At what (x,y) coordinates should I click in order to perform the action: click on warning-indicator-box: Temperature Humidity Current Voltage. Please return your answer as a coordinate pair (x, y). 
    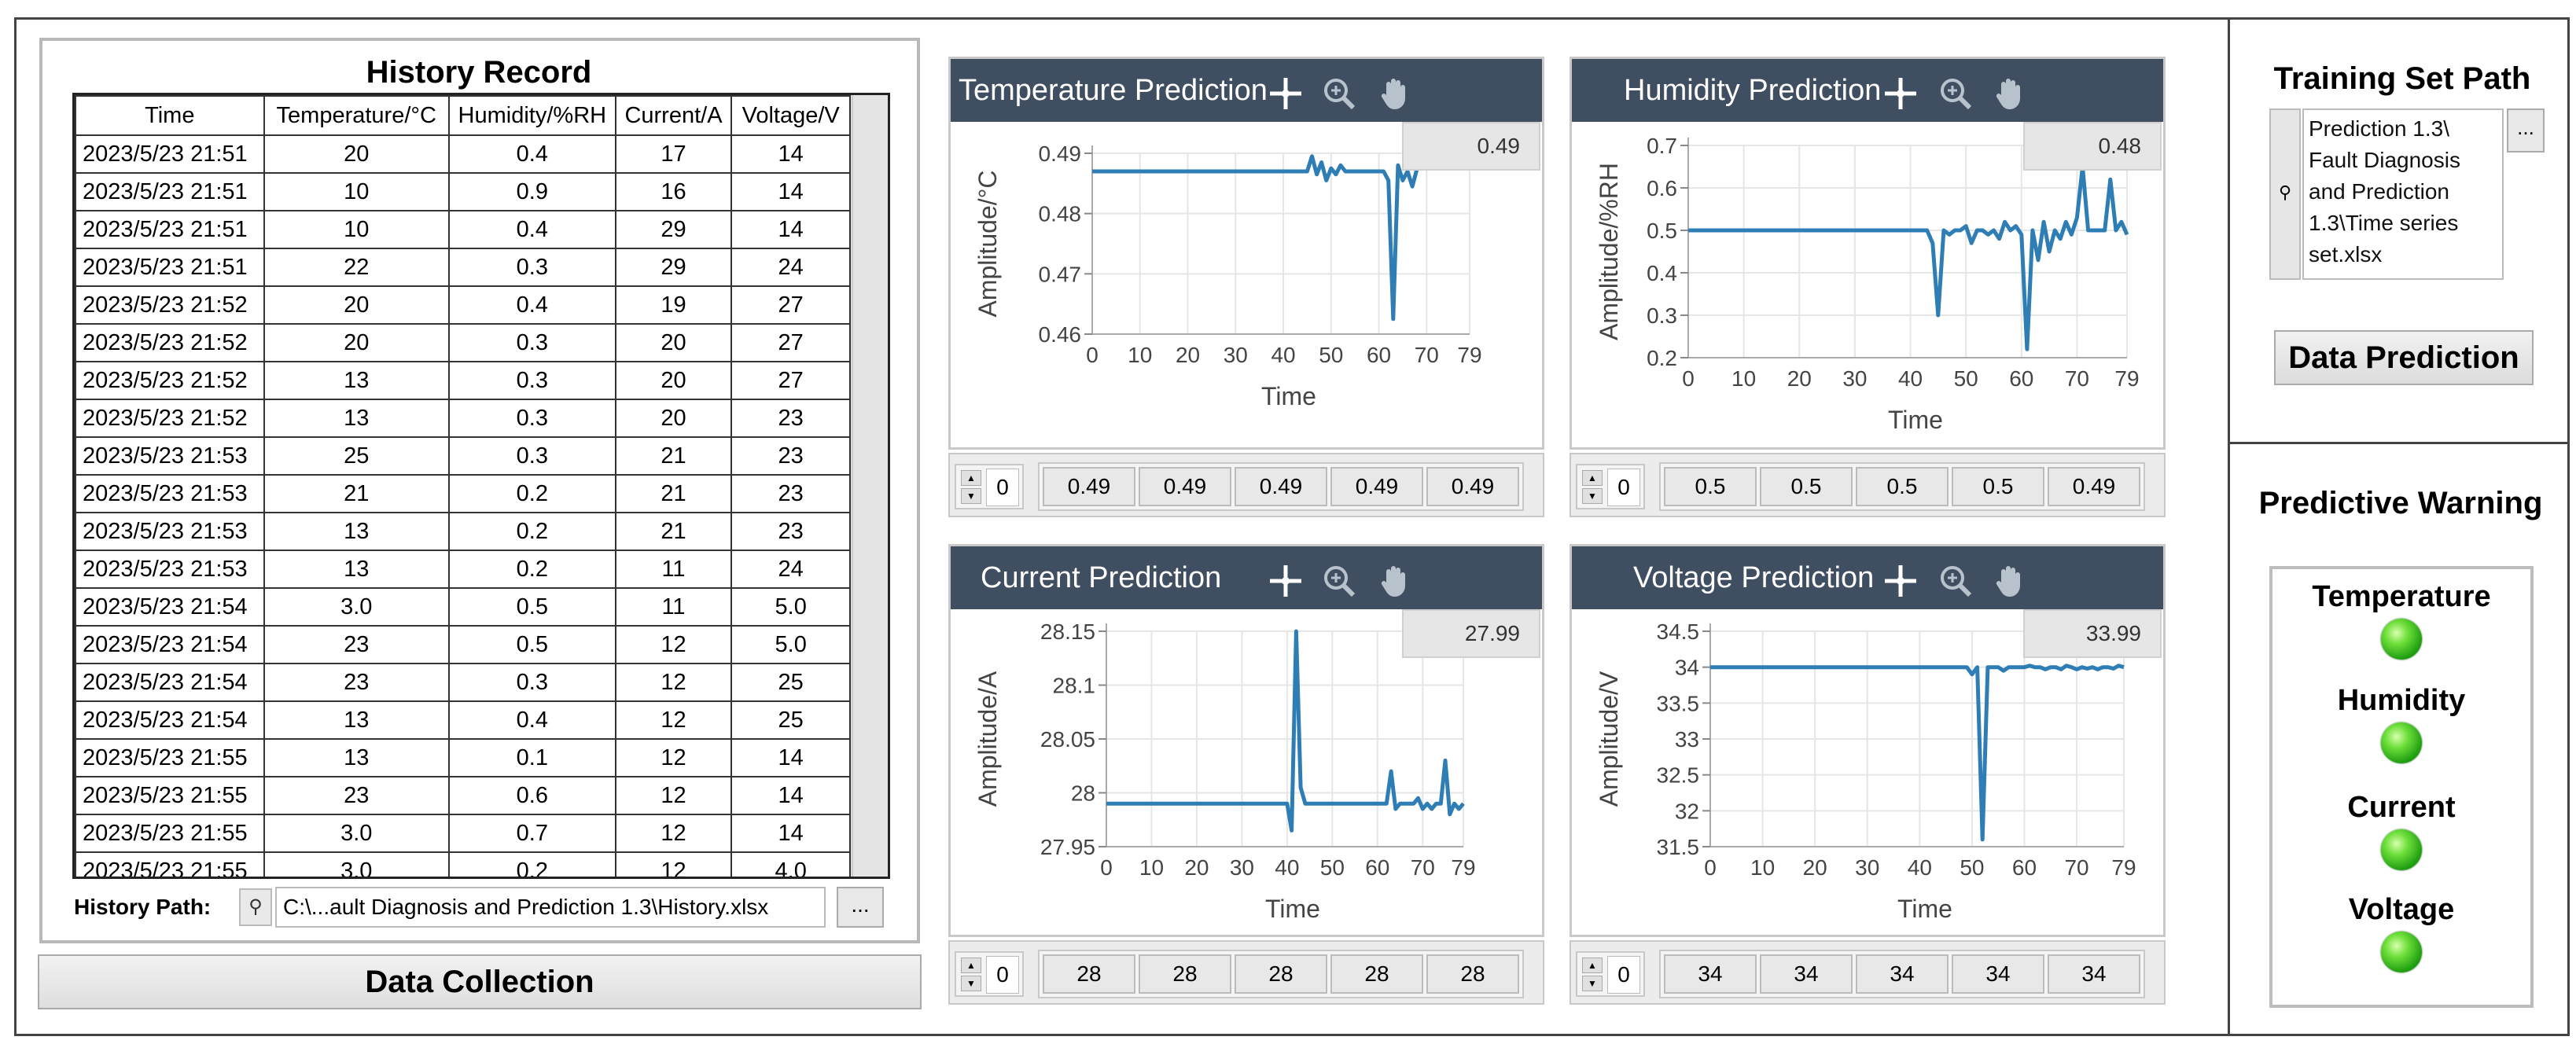
    Looking at the image, I should click on (2401, 787).